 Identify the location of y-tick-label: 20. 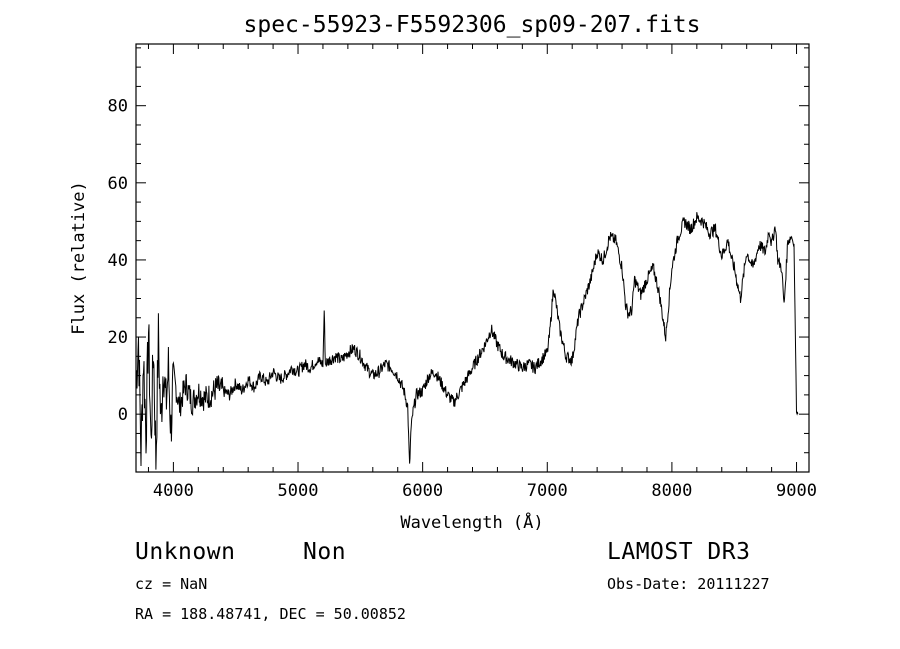
(118, 338).